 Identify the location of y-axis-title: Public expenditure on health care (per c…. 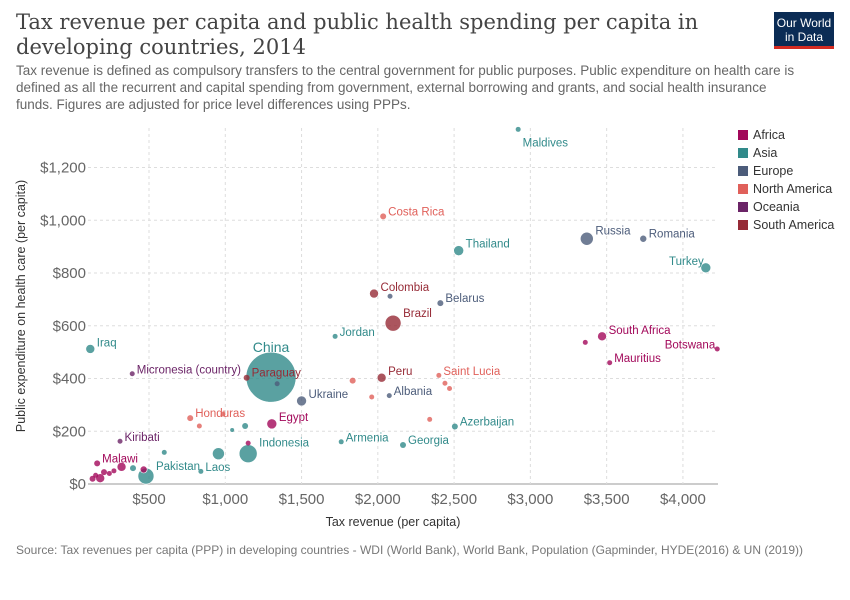
(21, 306).